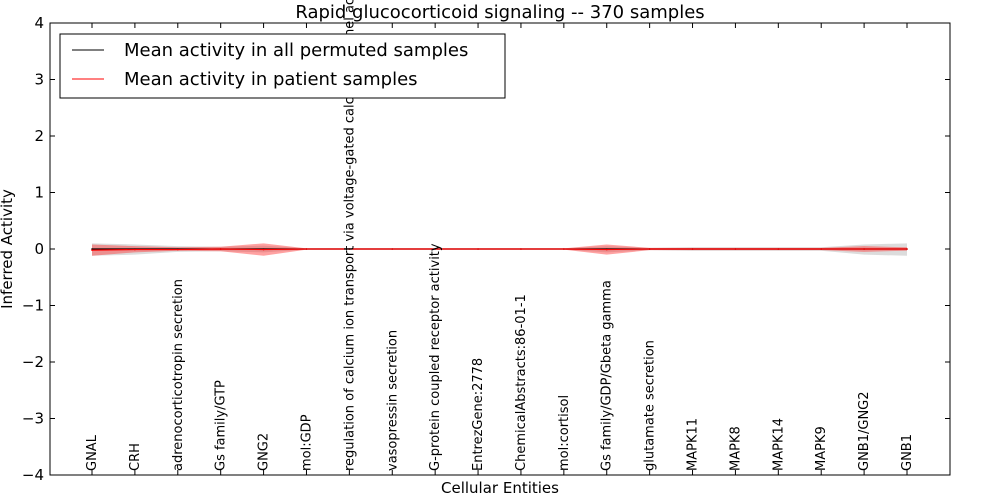 This screenshot has height=500, width=1000. Describe the element at coordinates (650, 405) in the screenshot. I see `xtick-label-glutamate-secretion: glutamate secretion` at that location.